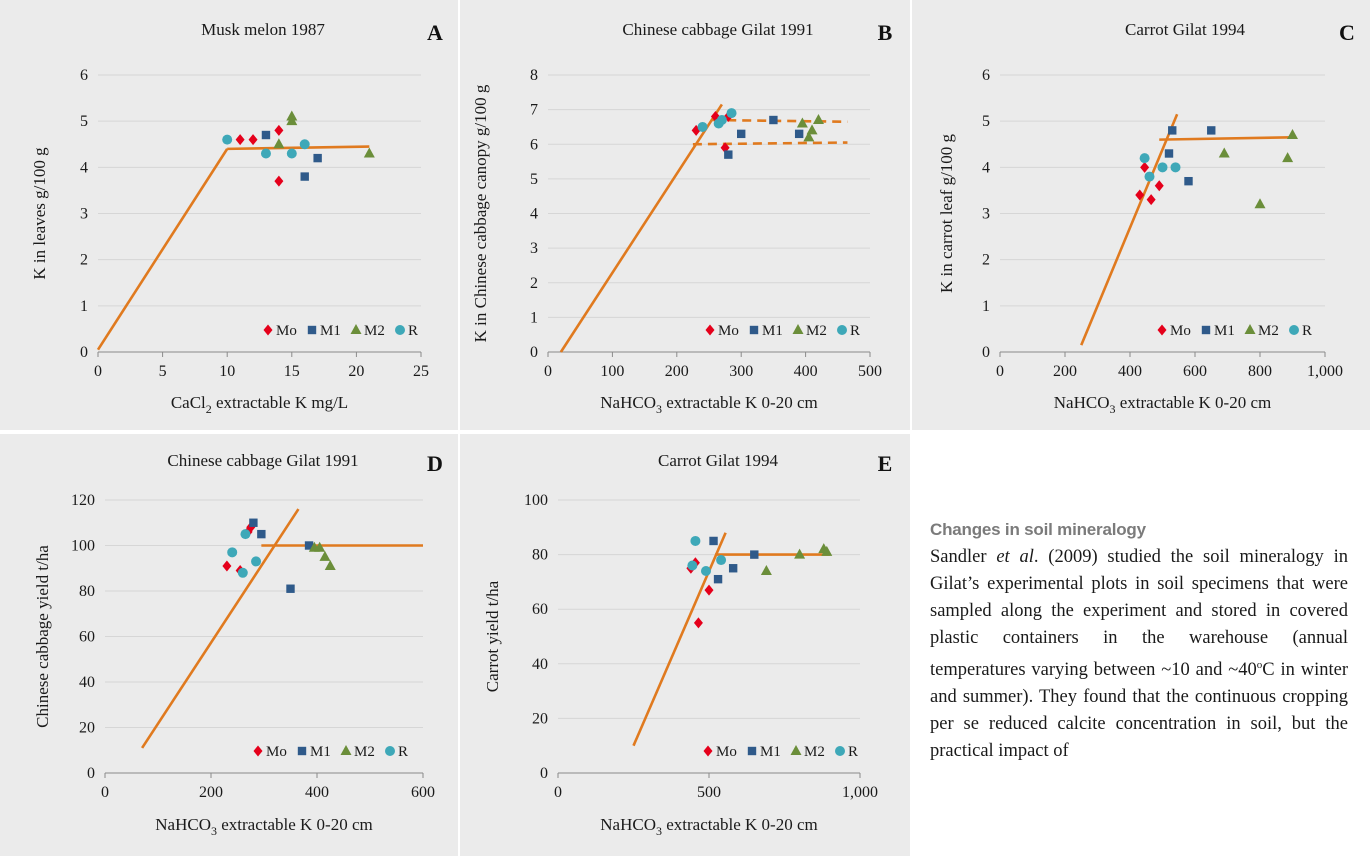 This screenshot has width=1370, height=856. Describe the element at coordinates (302, 751) in the screenshot. I see `legend-marker-d-m1` at that location.